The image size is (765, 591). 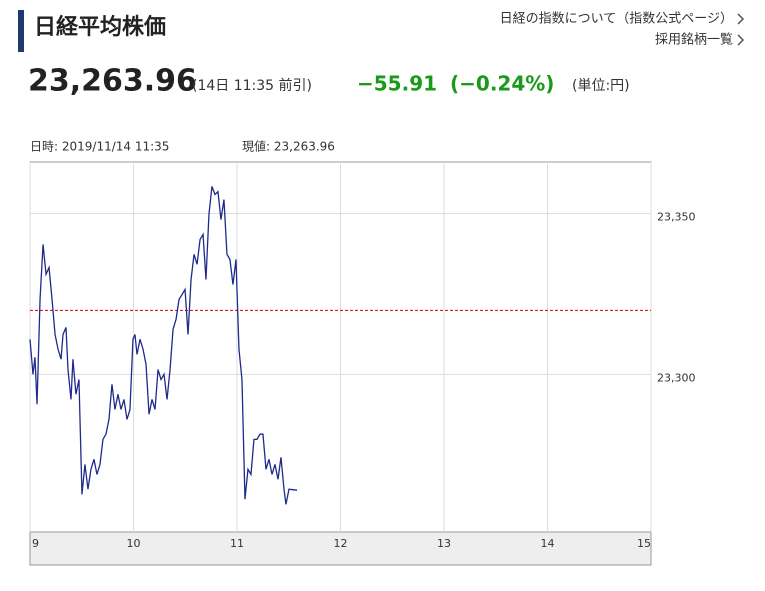 I want to click on x-tick-label: 10, so click(x=134, y=543).